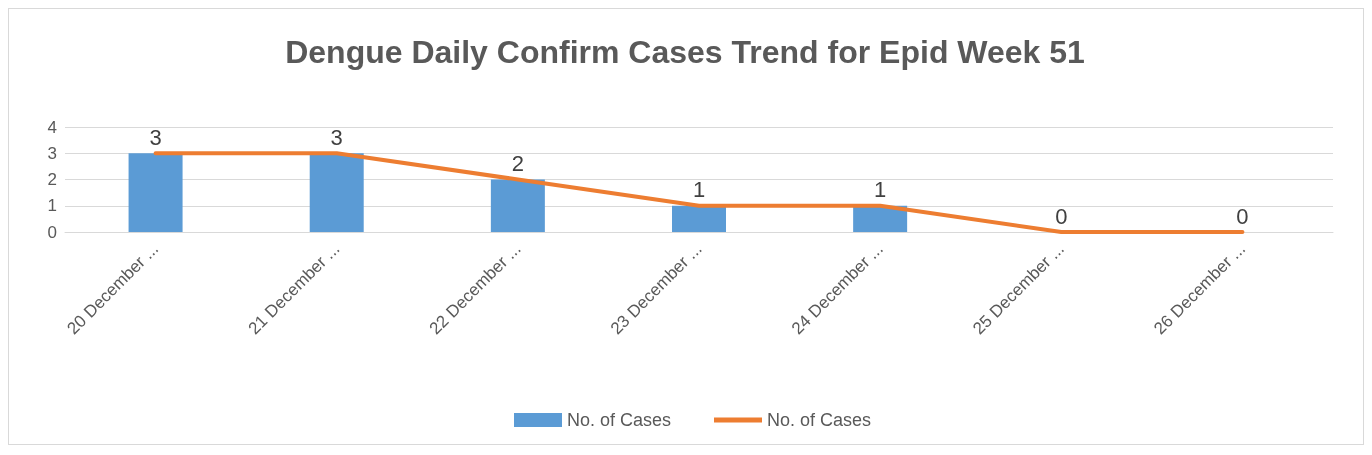  I want to click on chart-title: Dengue Daily Confirm Cases Trend for Epid Week 51, so click(685, 52).